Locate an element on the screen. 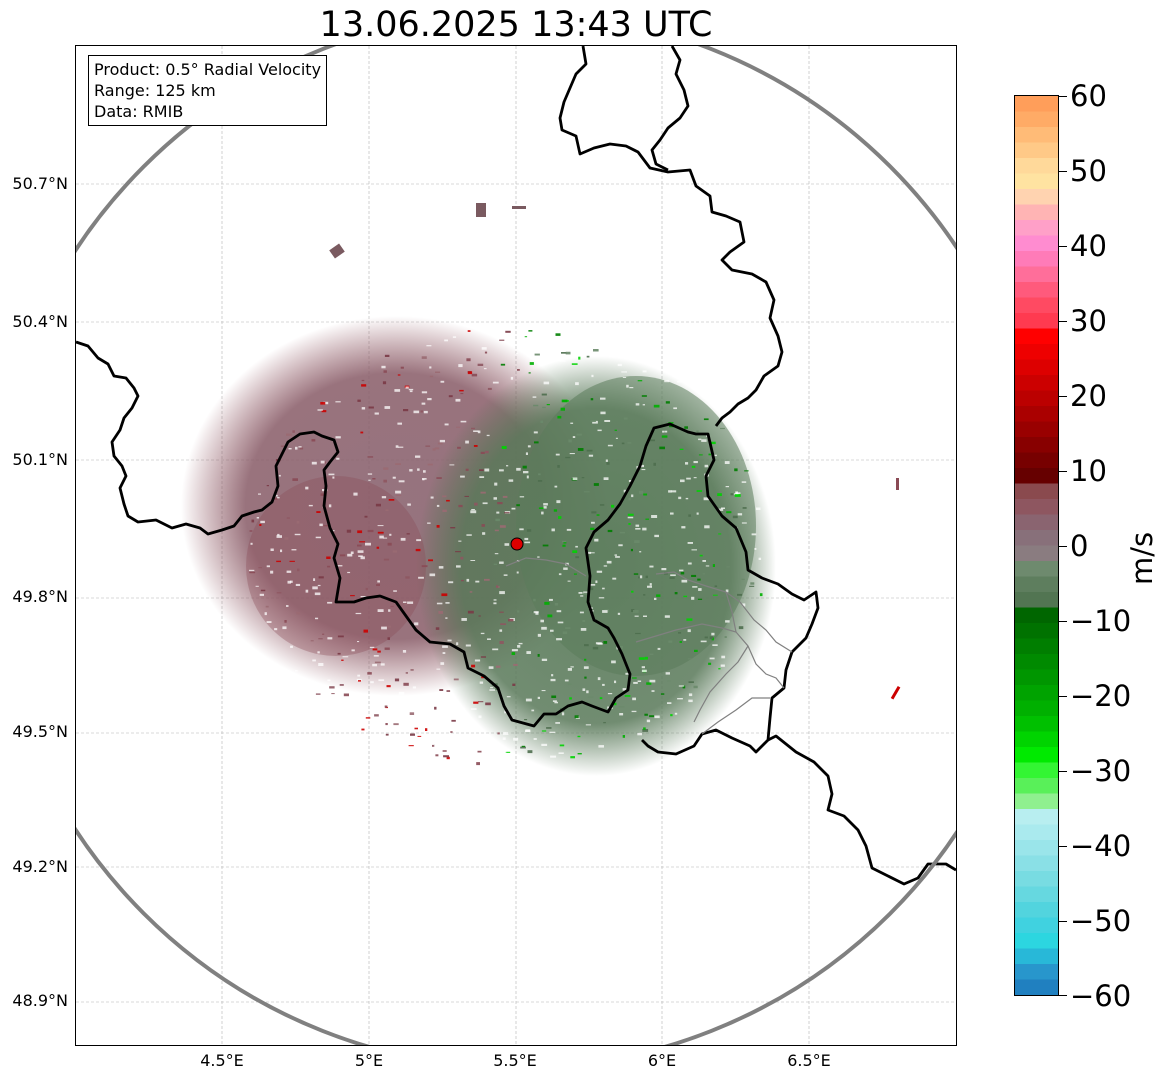 This screenshot has height=1081, width=1171. lon-tick-label: 5°E is located at coordinates (369, 1060).